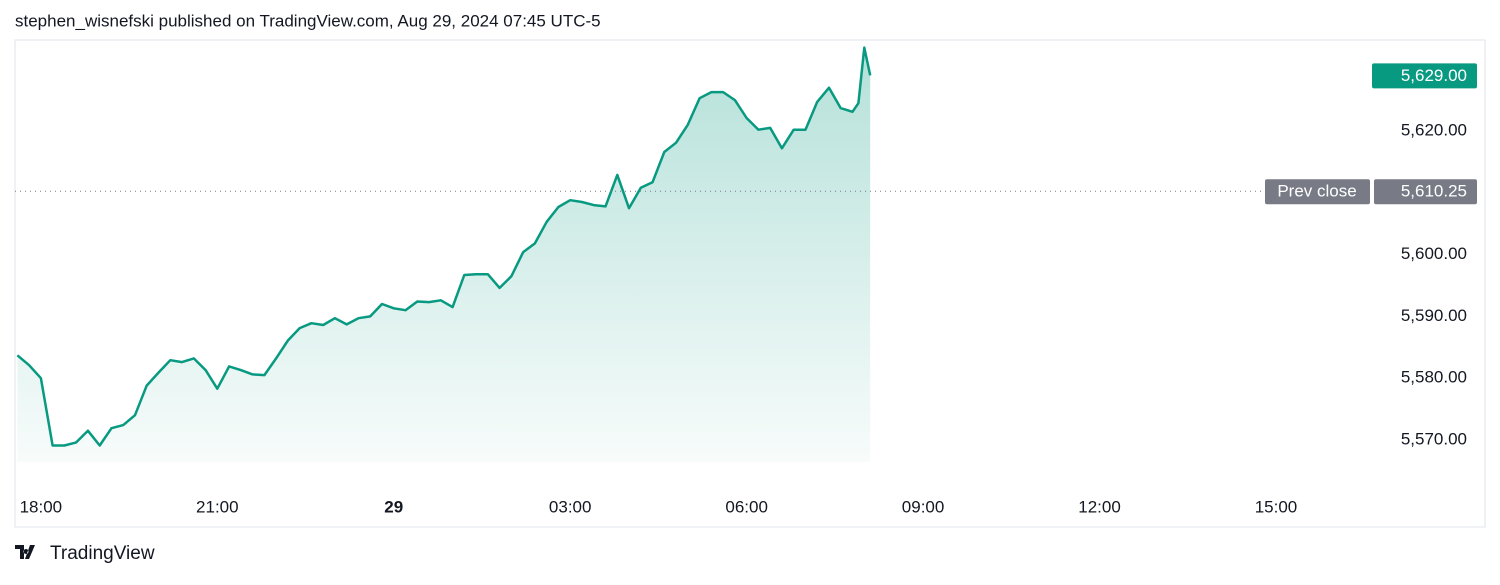 This screenshot has width=1500, height=585. Describe the element at coordinates (217, 506) in the screenshot. I see `x-tick-label: 21:00` at that location.